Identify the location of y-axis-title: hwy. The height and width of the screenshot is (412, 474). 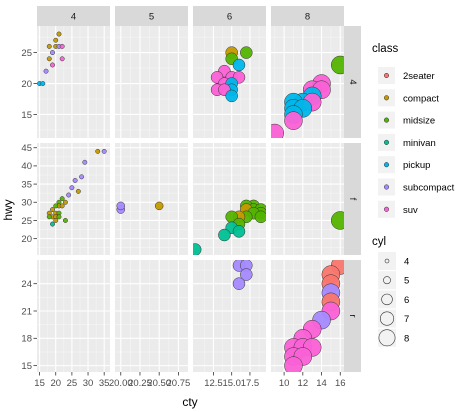
(8, 209).